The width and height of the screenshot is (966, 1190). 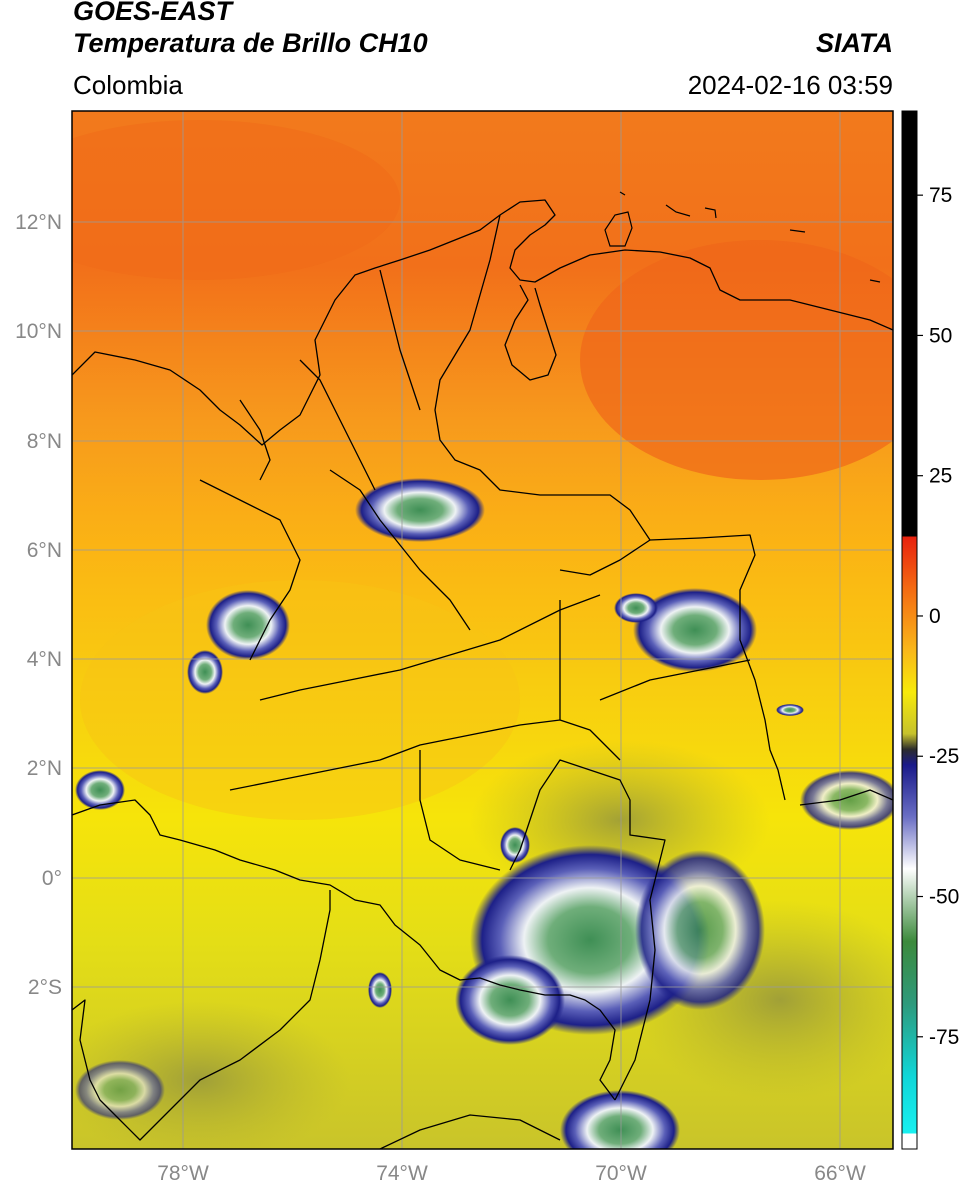 What do you see at coordinates (183, 1173) in the screenshot?
I see `lon-label: 78°W` at bounding box center [183, 1173].